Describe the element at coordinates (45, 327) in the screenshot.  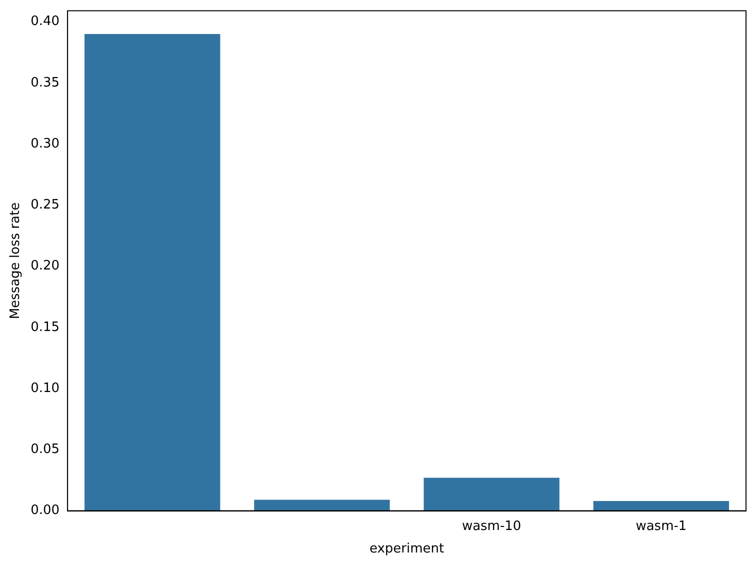
I see `y-tick-label: 0.15` at that location.